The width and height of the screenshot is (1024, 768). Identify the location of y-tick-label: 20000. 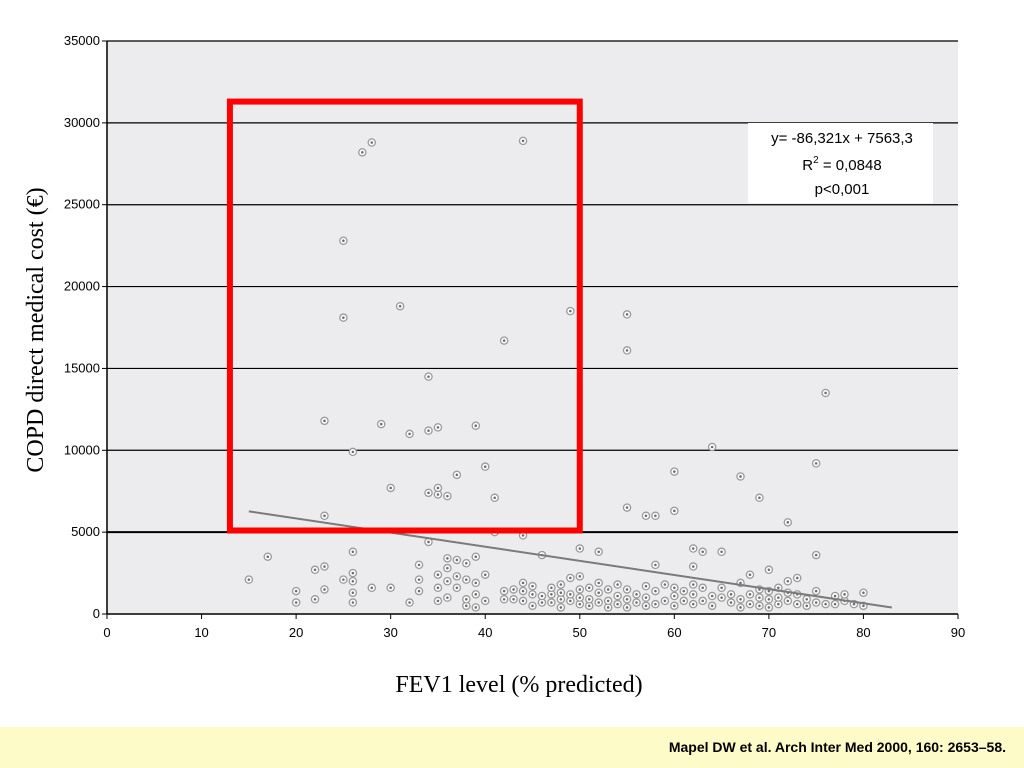
(82, 286).